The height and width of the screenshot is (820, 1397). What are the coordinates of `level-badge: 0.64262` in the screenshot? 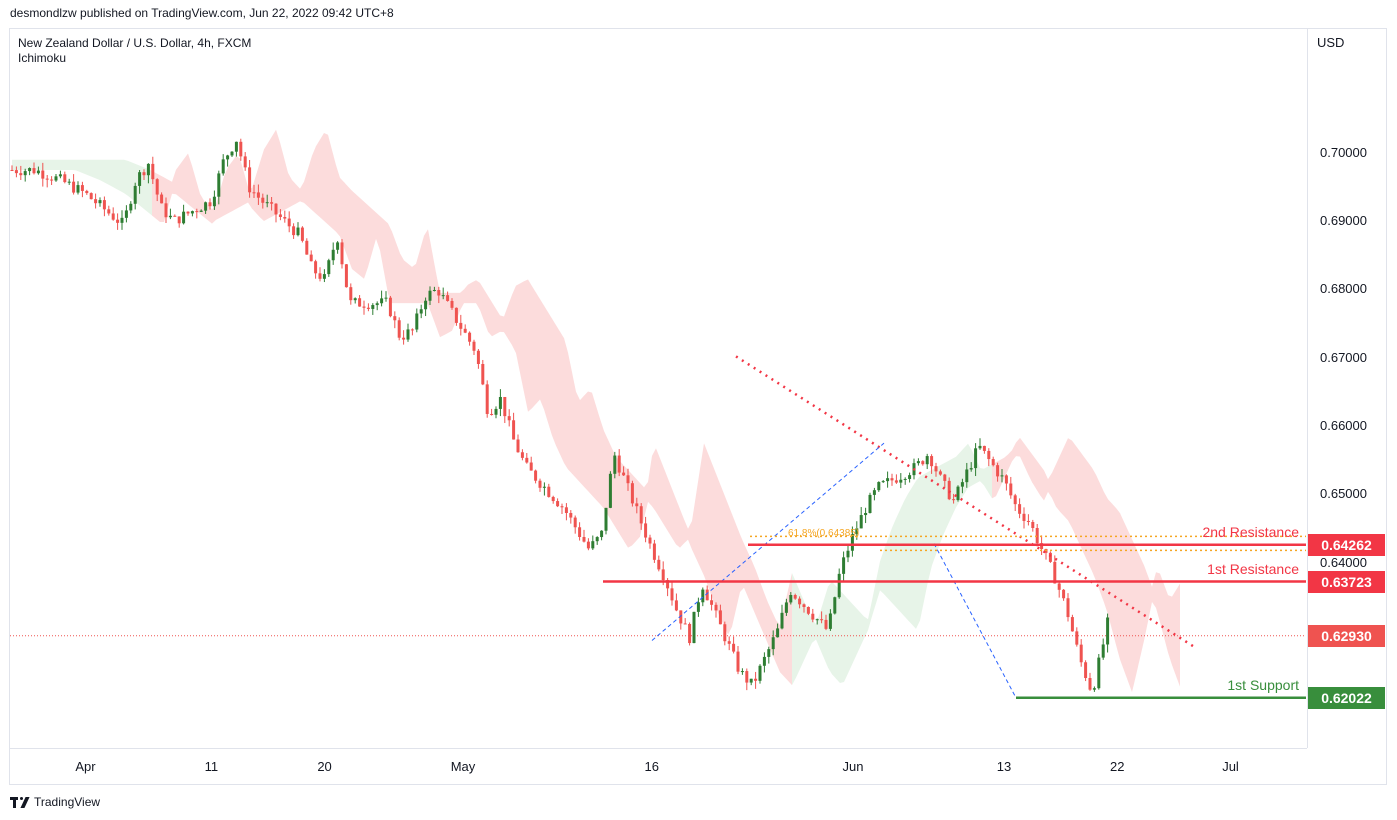 It's located at (1346, 544).